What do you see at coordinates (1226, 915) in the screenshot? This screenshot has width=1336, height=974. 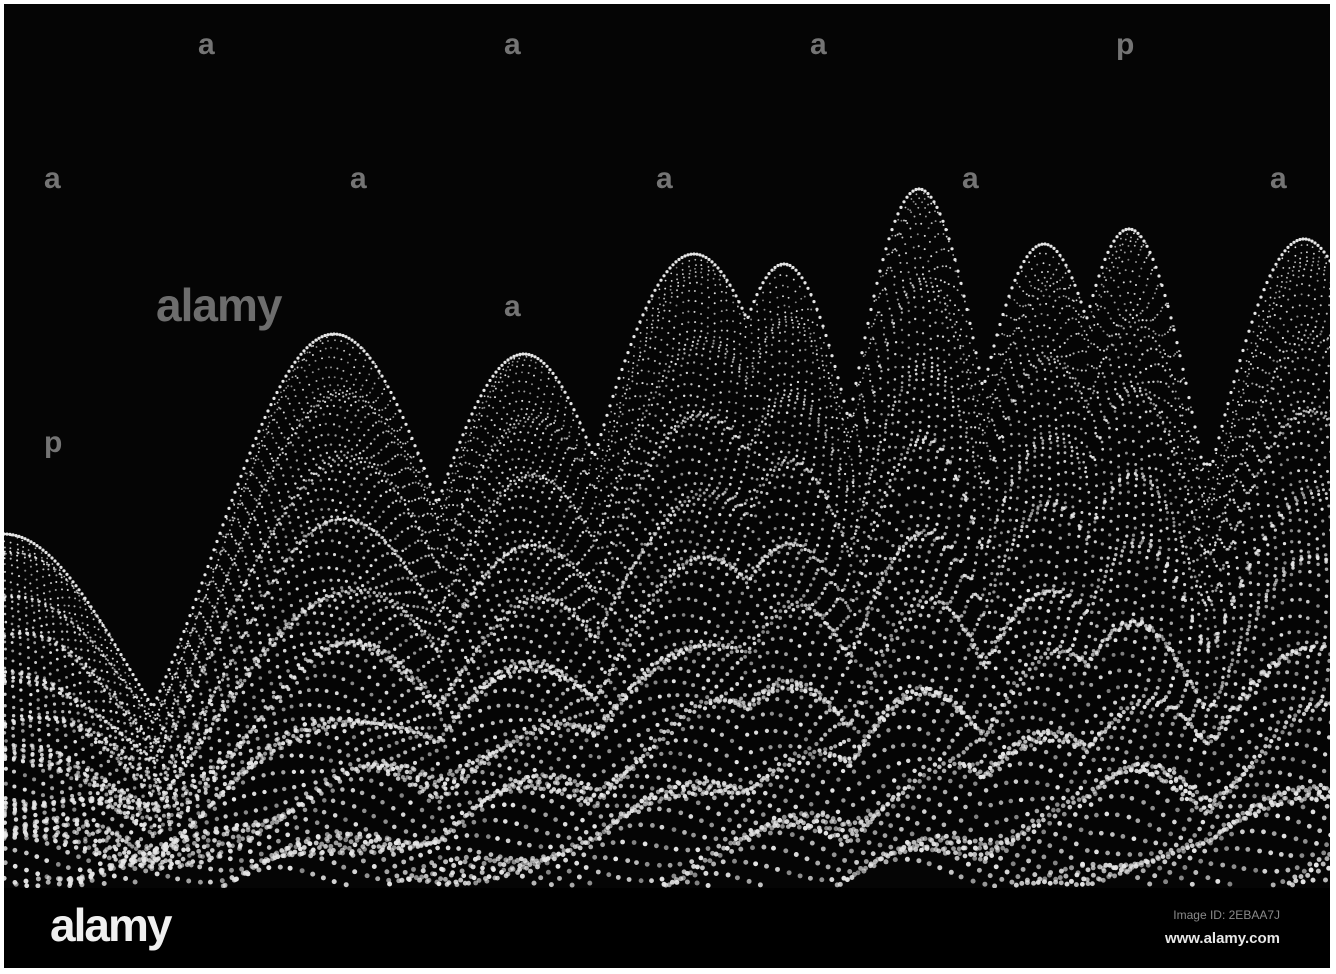 I see `image-id: Image ID: 2EBAA7J` at bounding box center [1226, 915].